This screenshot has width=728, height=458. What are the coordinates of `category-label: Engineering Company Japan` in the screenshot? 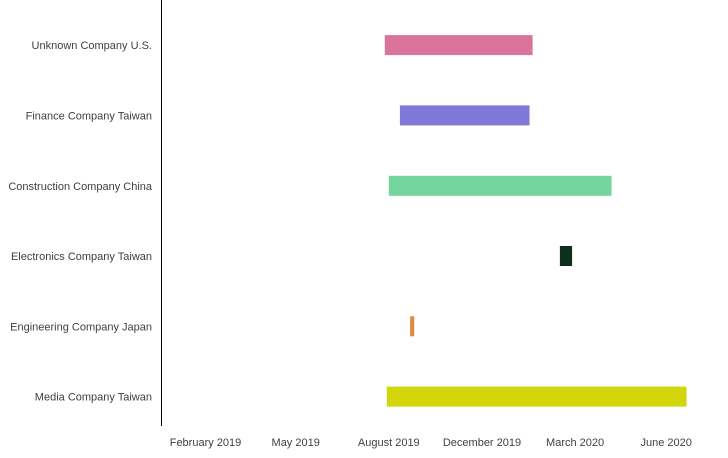 It's located at (81, 327).